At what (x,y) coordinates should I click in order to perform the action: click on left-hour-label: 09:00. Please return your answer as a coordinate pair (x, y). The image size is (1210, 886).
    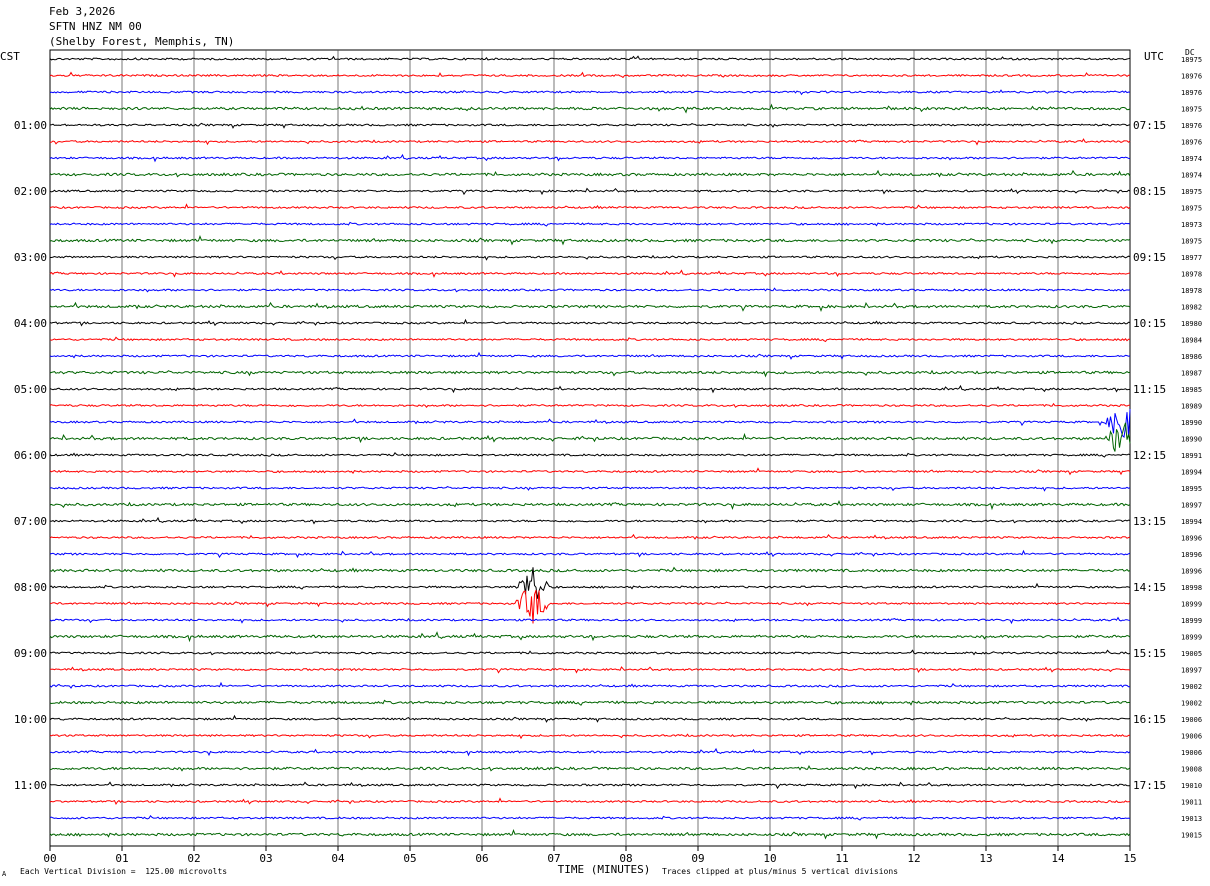
    Looking at the image, I should click on (30, 653).